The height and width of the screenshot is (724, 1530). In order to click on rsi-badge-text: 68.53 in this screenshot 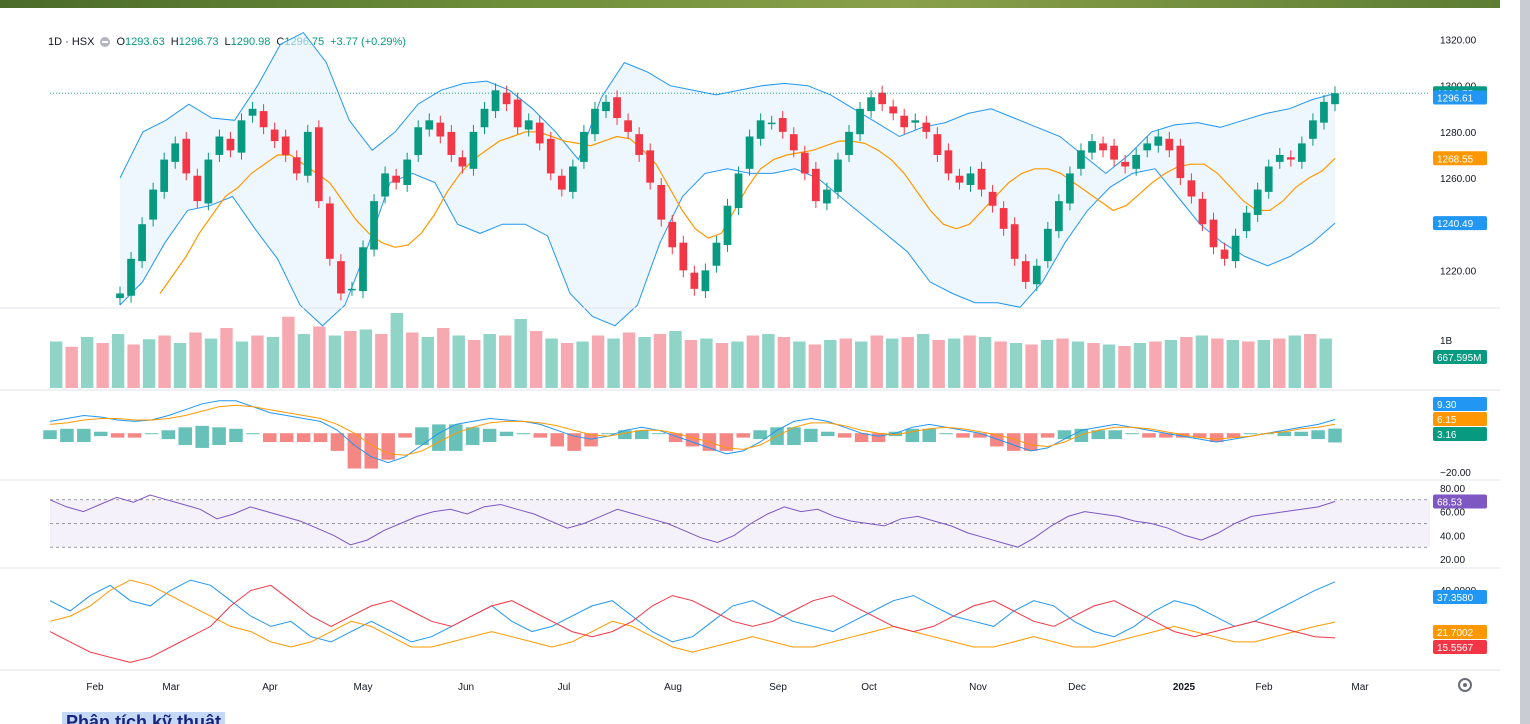, I will do `click(1449, 503)`.